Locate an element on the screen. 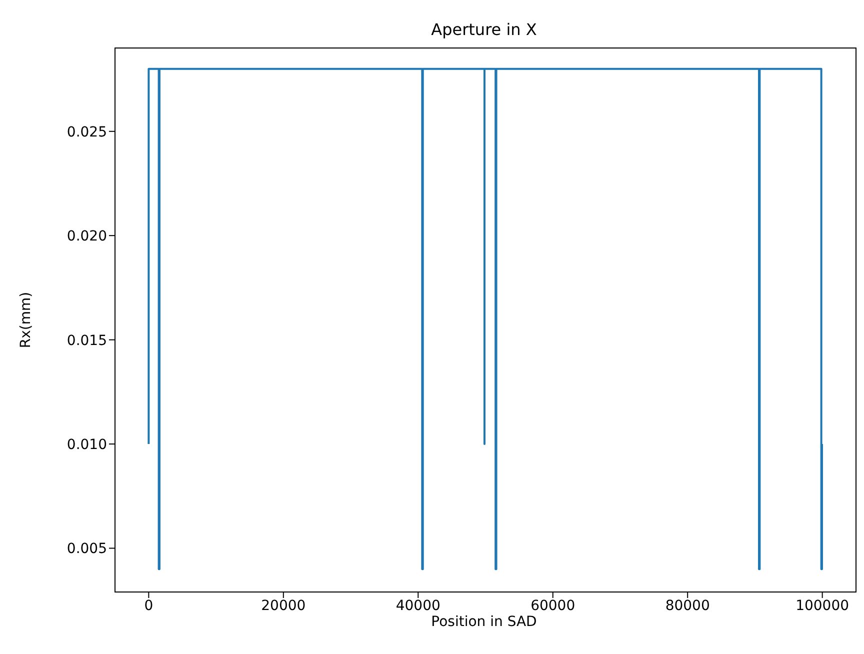 This screenshot has height=654, width=864. y-axis-title: Rx(mm) is located at coordinates (26, 320).